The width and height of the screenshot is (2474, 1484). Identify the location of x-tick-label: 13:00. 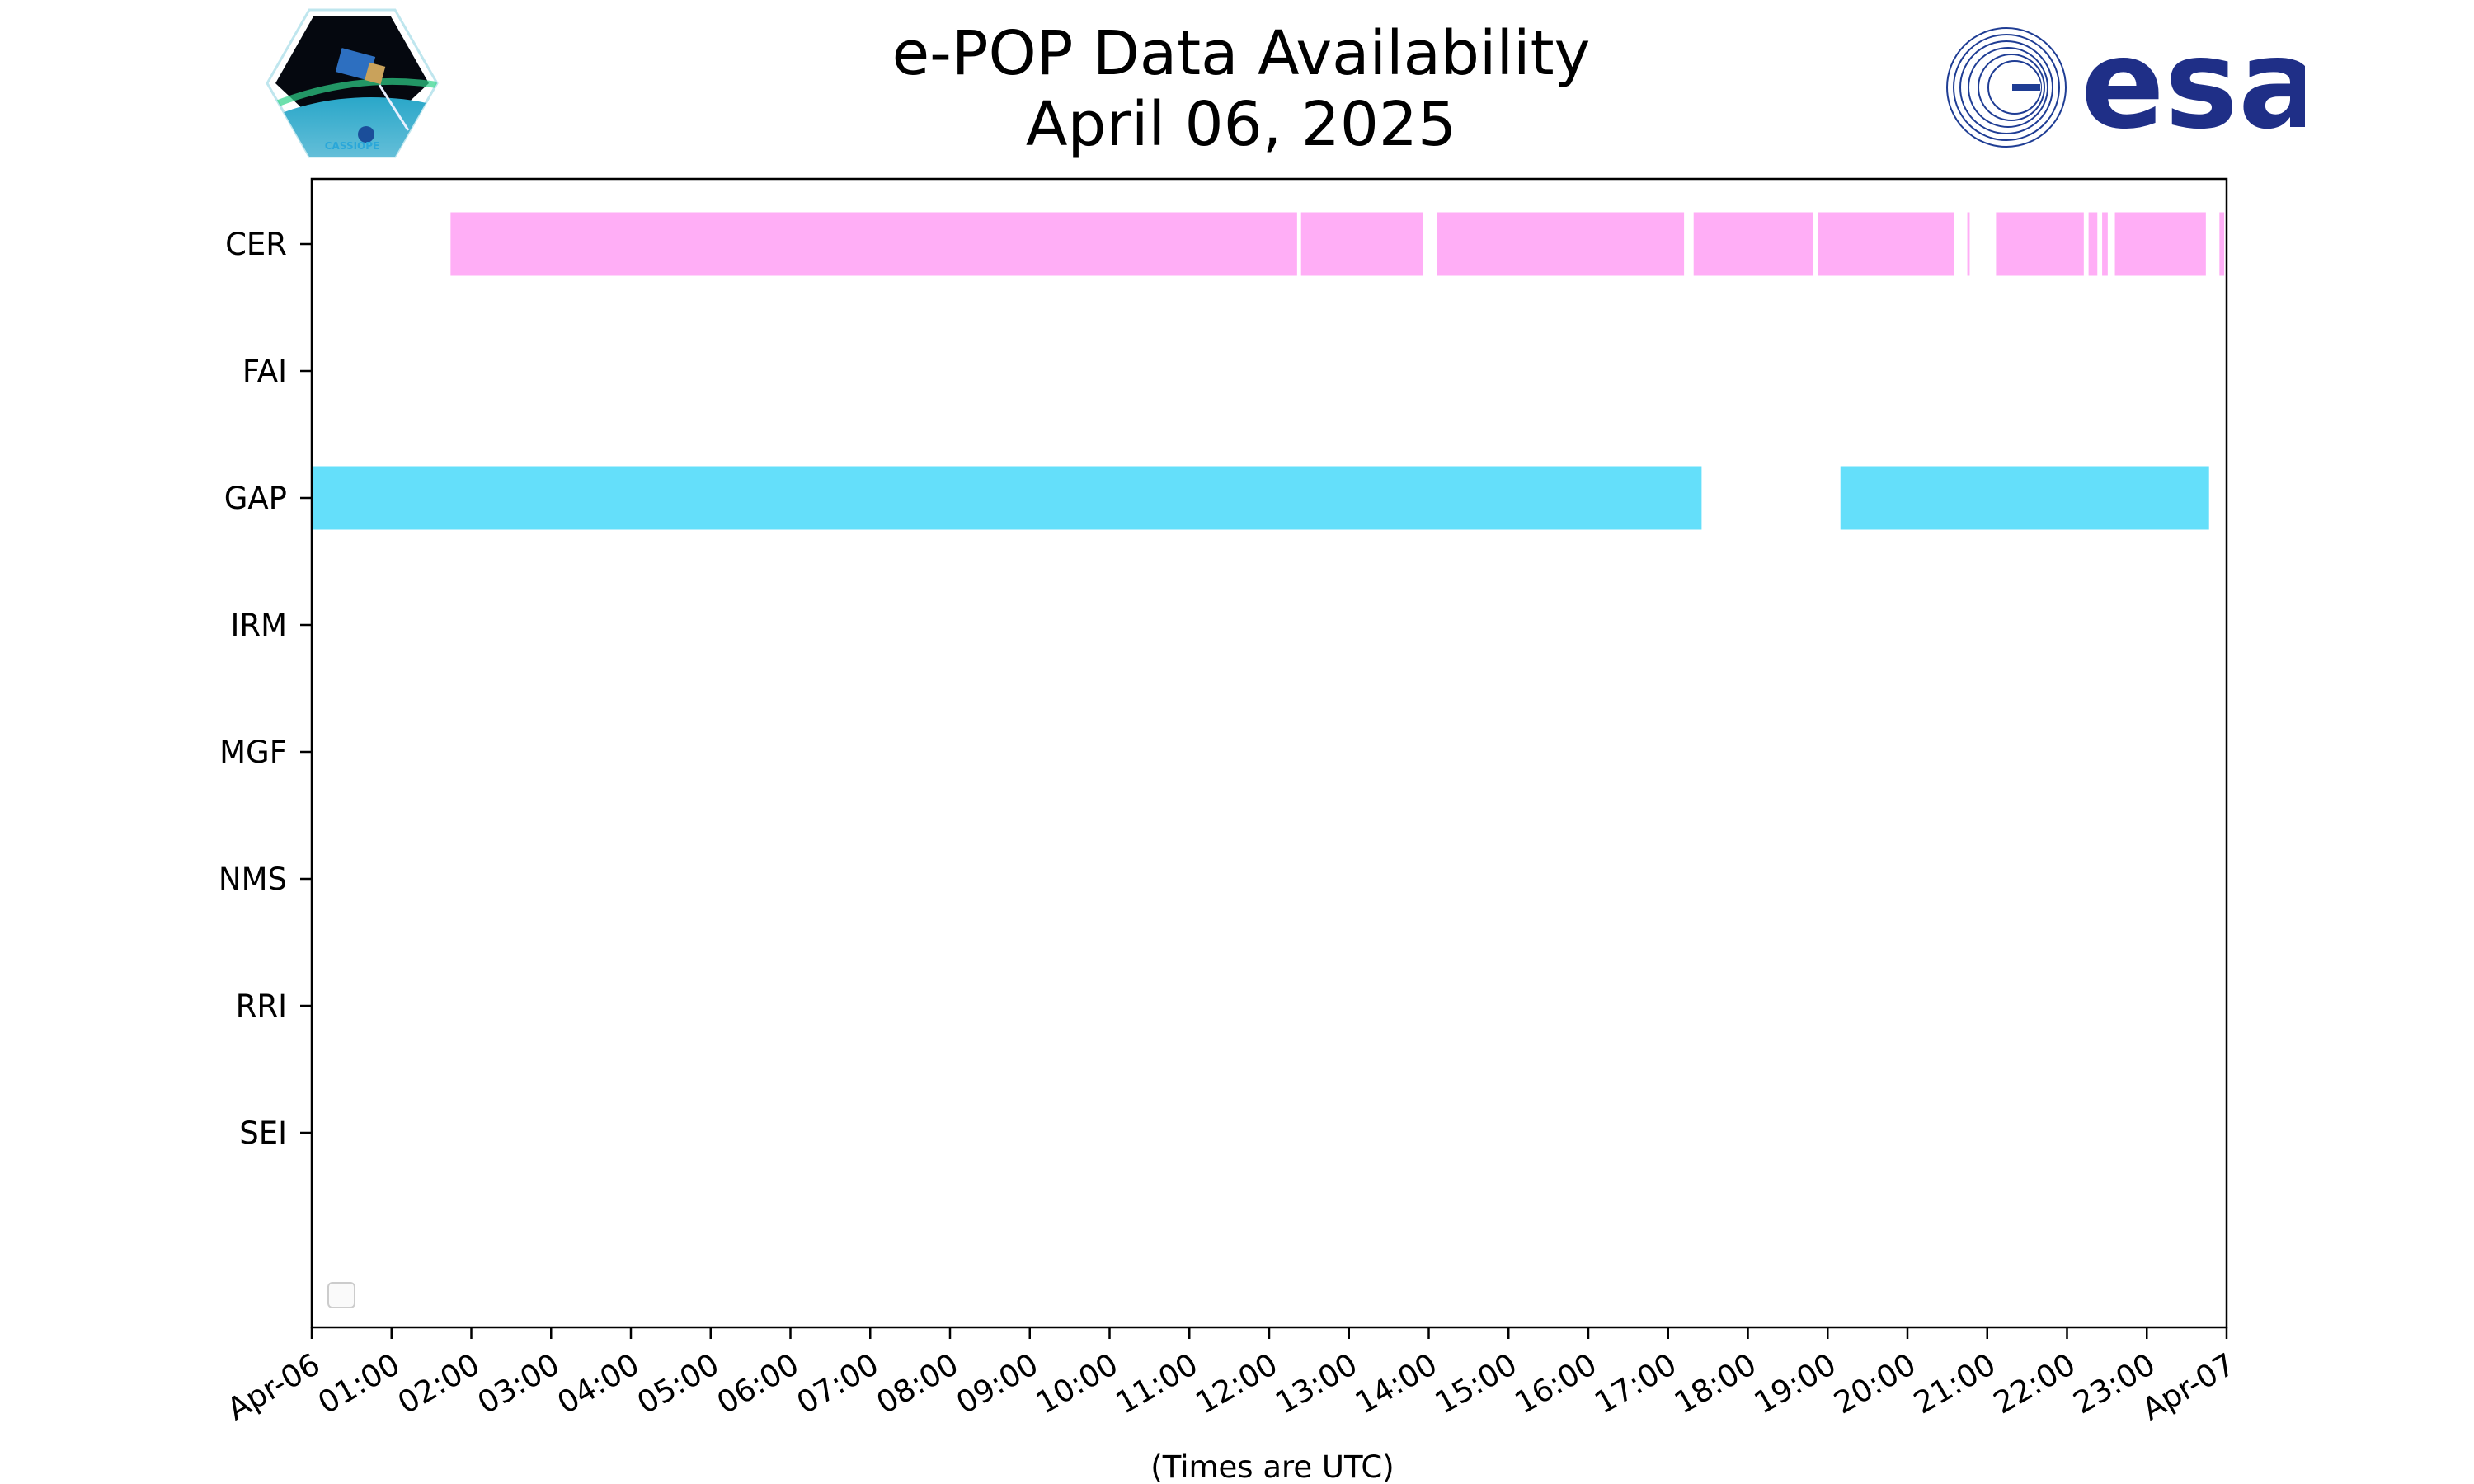
(1316, 1383).